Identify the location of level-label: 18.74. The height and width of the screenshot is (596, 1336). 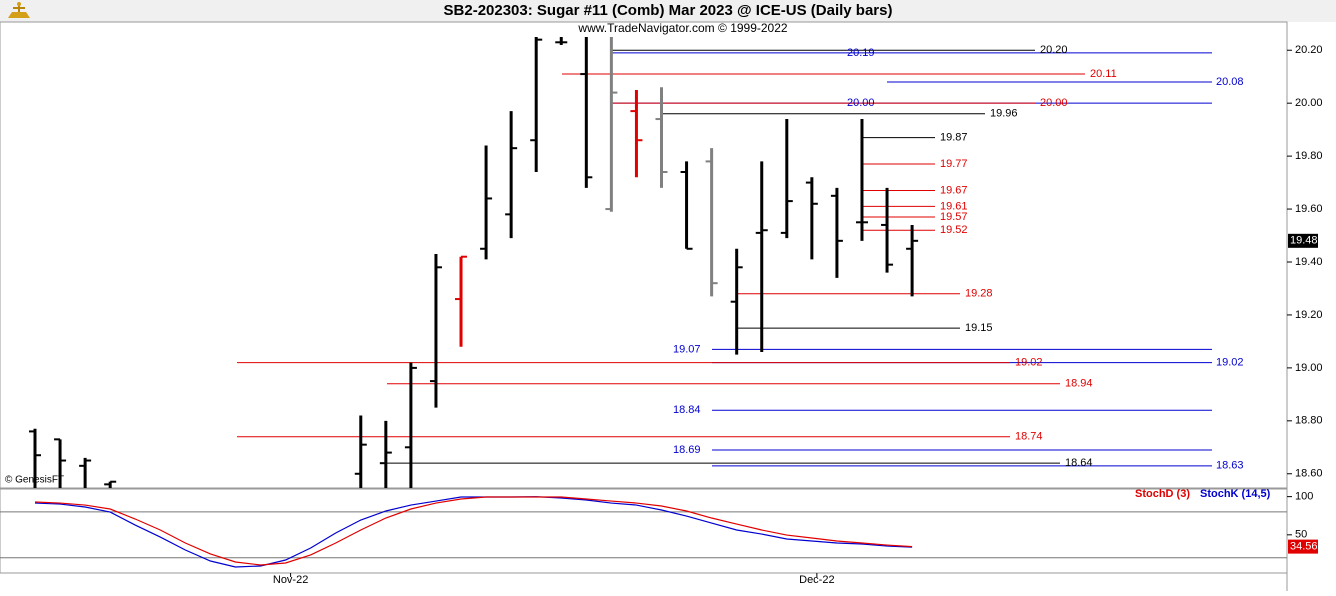
(1029, 437).